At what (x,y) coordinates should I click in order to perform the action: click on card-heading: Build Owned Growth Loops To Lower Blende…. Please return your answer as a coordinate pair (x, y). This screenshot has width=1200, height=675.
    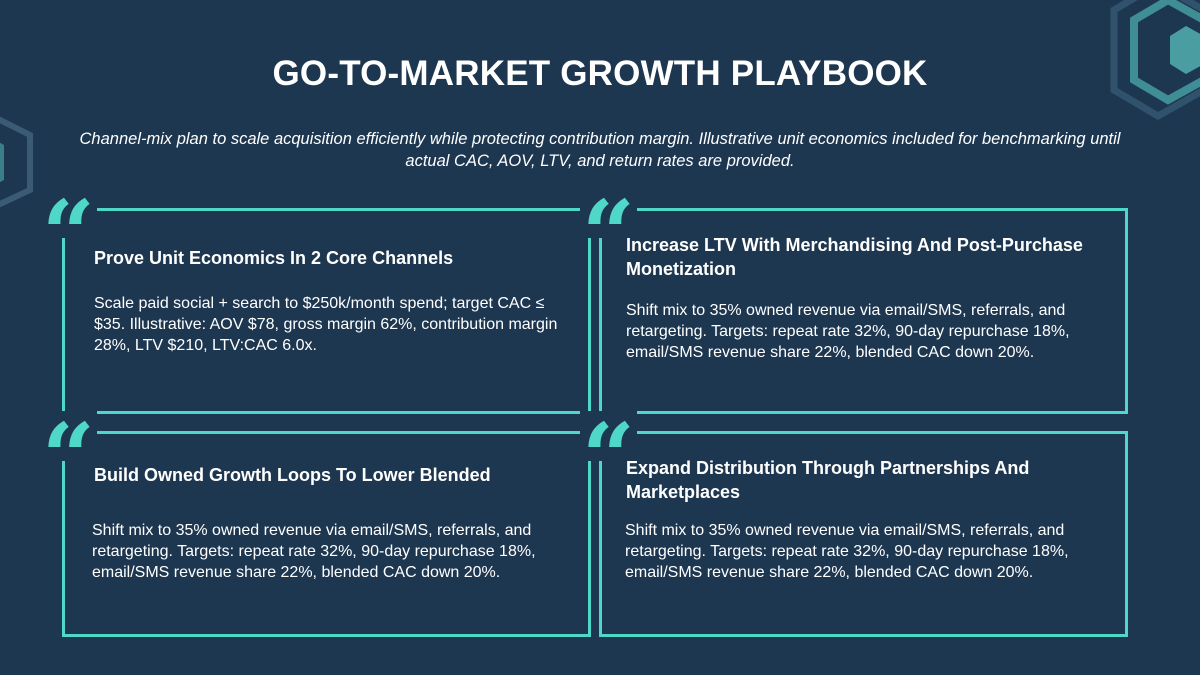
    Looking at the image, I should click on (292, 475).